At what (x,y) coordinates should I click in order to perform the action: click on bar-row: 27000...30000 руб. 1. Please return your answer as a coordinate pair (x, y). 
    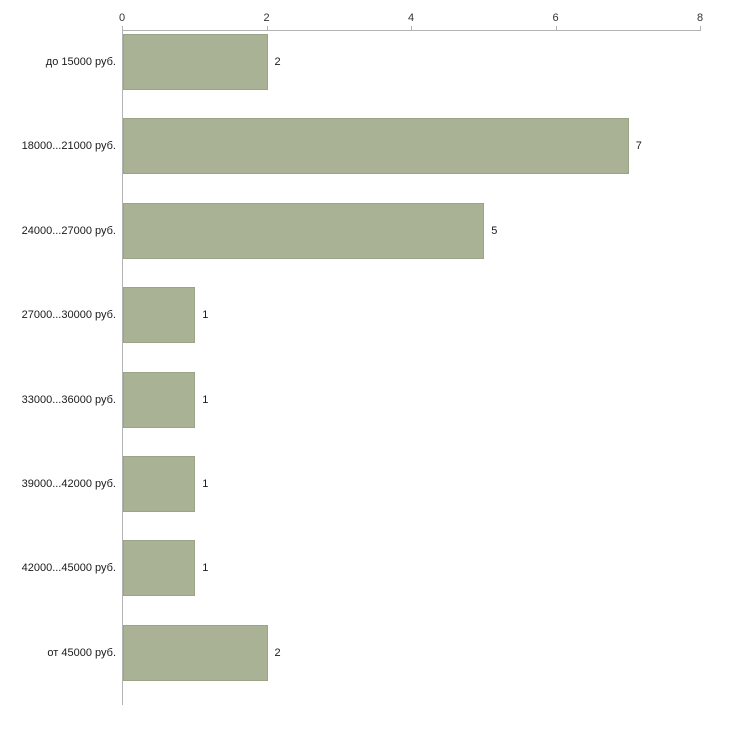
    Looking at the image, I should click on (365, 325).